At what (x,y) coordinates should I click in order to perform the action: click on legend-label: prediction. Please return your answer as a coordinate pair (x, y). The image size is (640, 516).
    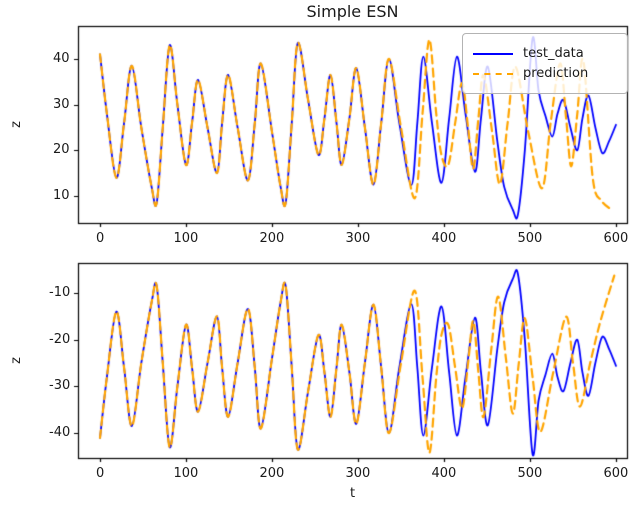
    Looking at the image, I should click on (556, 73).